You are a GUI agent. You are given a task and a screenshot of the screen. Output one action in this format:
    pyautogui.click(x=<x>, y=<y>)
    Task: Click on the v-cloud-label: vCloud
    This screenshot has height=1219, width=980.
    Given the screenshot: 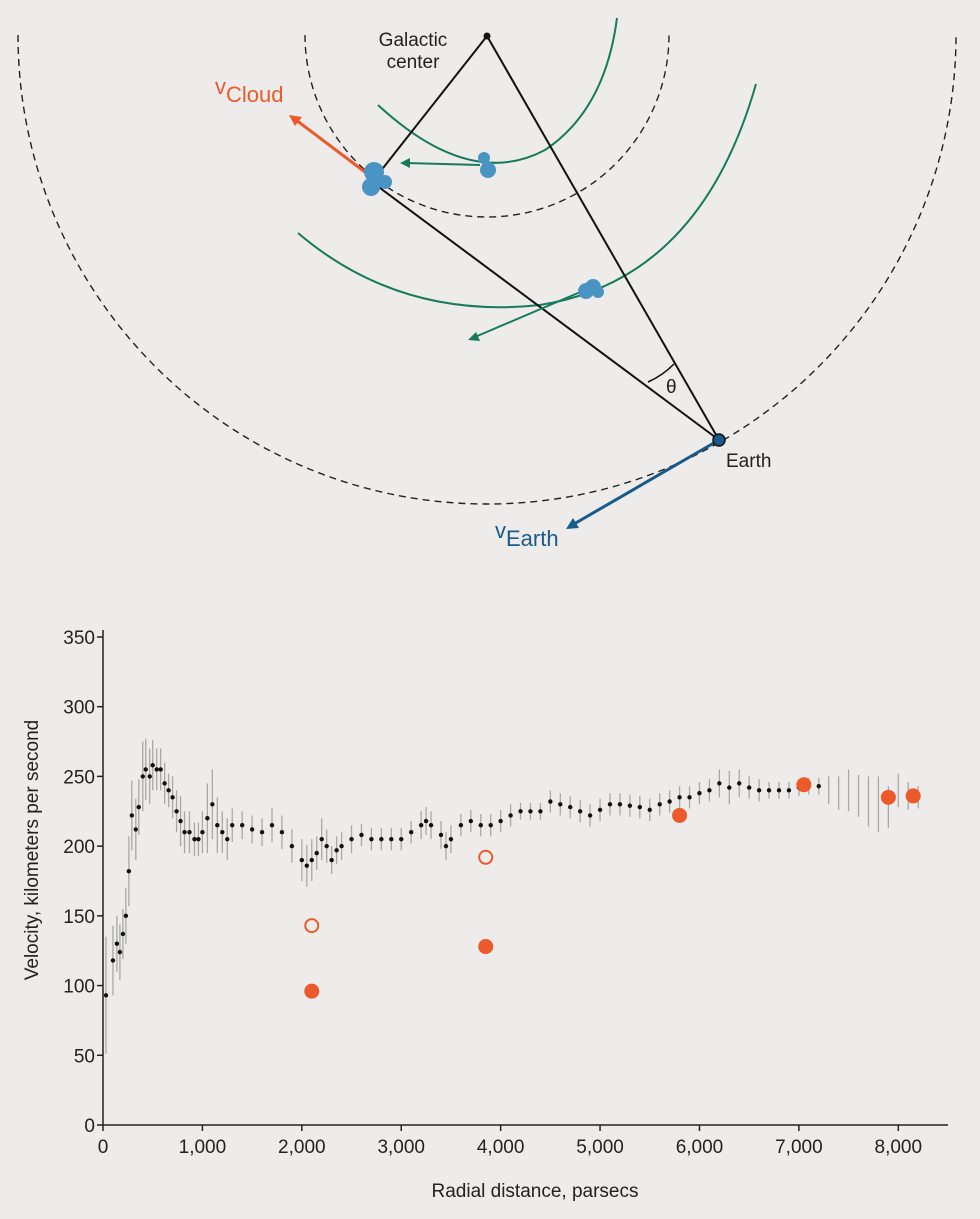 What is the action you would take?
    pyautogui.click(x=249, y=90)
    